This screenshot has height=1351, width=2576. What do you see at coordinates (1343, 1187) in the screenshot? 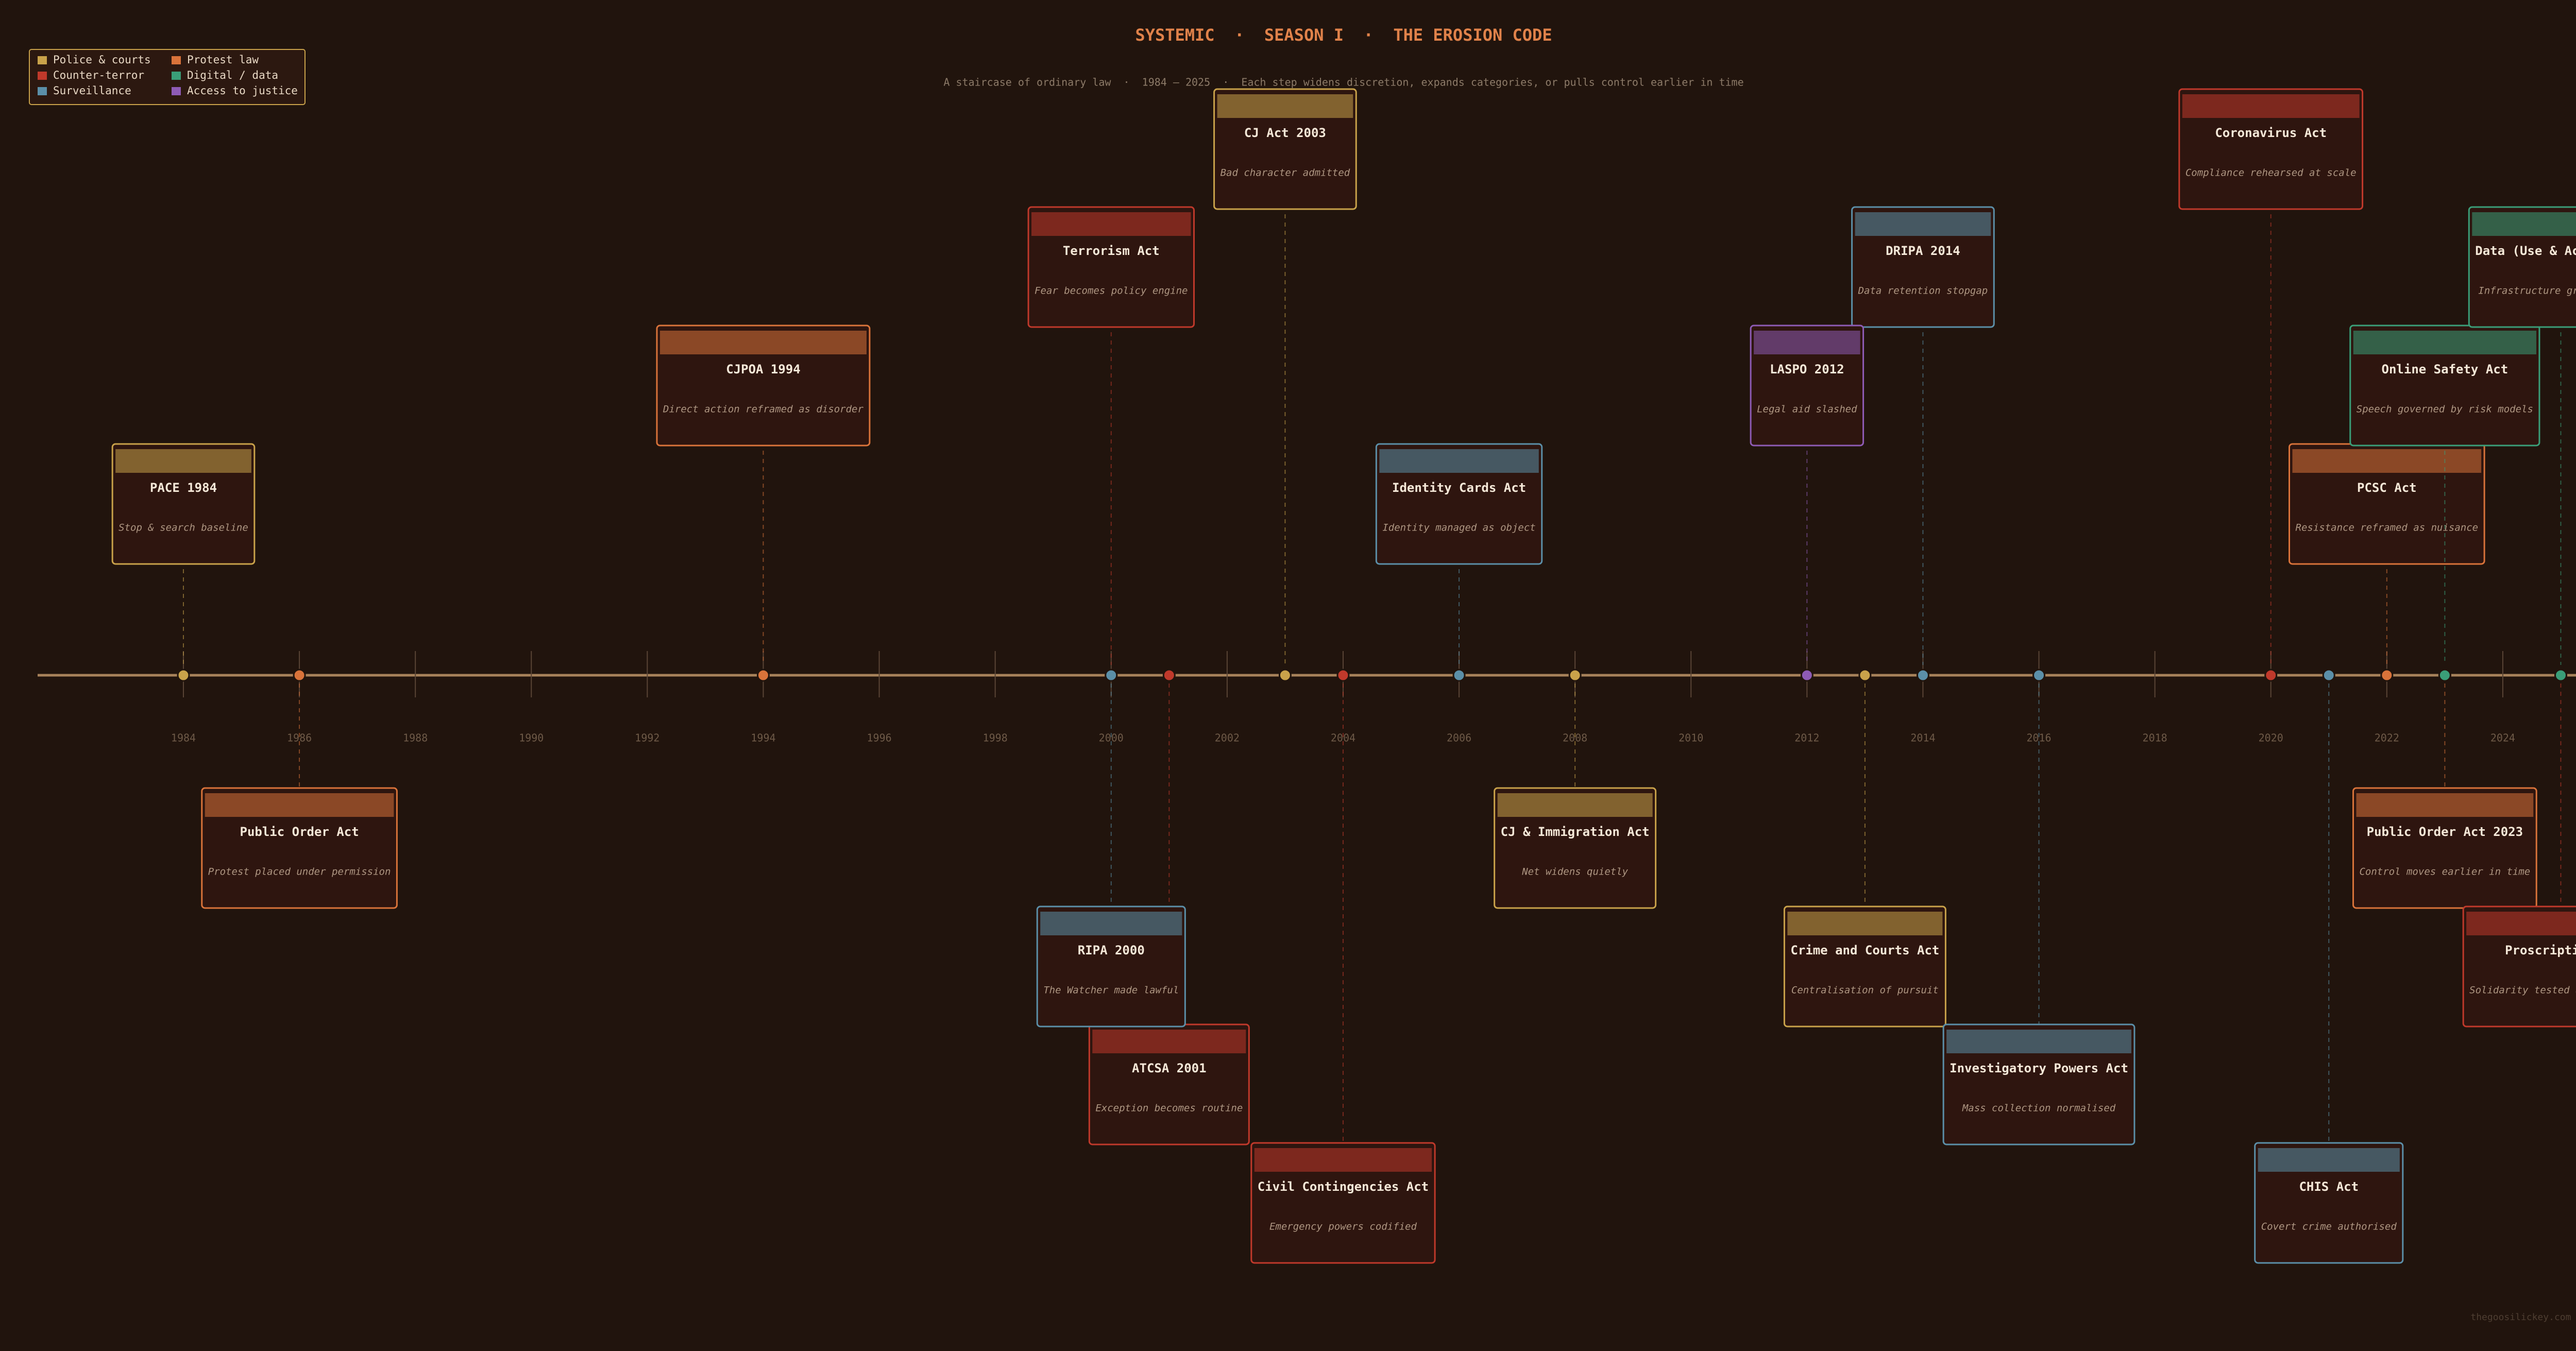
I see `card-title: Civil Contingencies Act` at bounding box center [1343, 1187].